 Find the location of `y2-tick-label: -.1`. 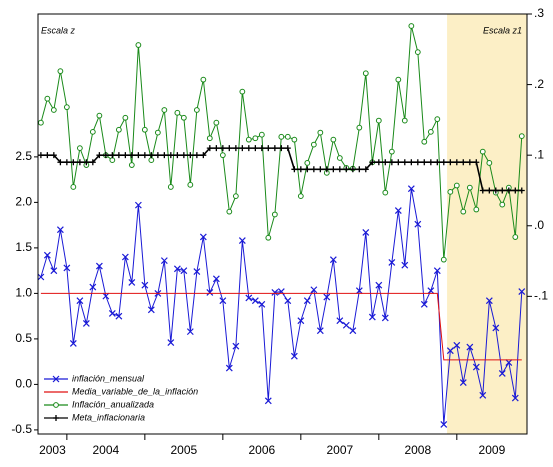

y2-tick-label: -.1 is located at coordinates (541, 296).